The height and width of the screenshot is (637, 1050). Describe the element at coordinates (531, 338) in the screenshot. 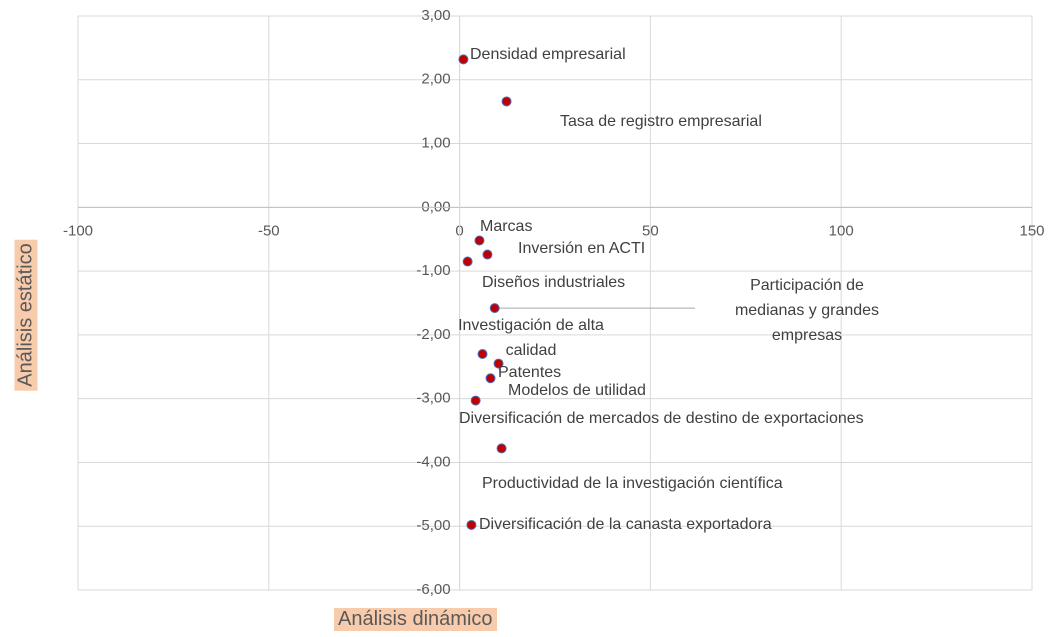

I see `point-label: Investigación de alta calidad` at that location.